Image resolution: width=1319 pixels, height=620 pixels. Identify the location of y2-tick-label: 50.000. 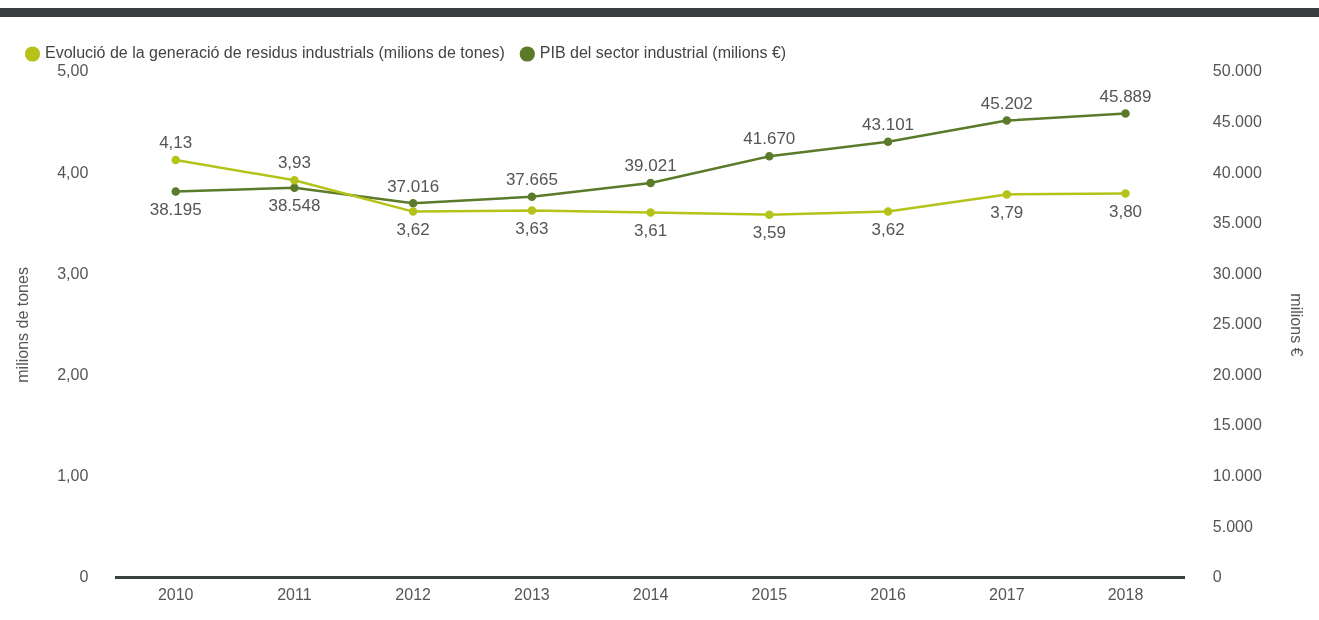
(1237, 71).